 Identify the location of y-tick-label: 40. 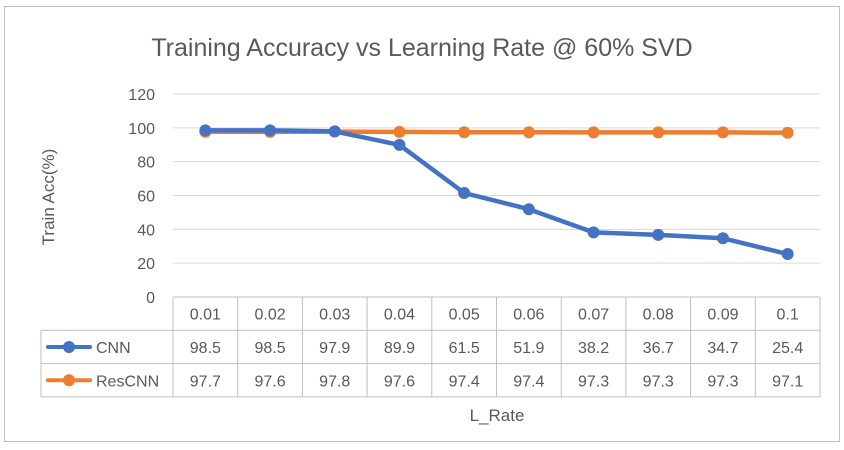
(146, 230).